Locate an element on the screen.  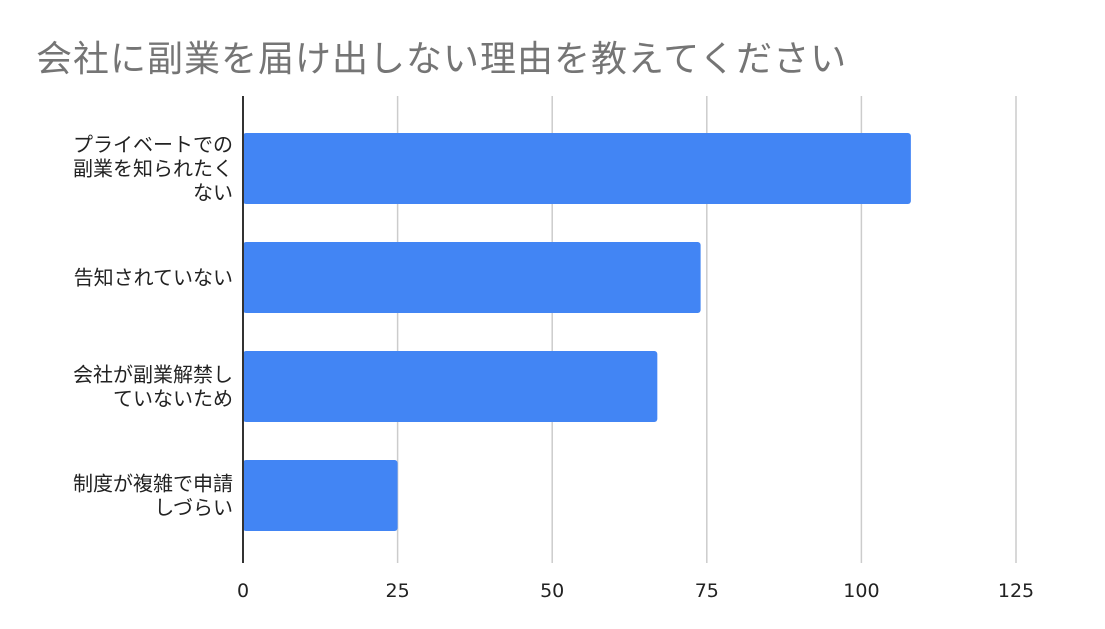
chart-title: 会社に副業を届け出しない理由を教えてください is located at coordinates (442, 59).